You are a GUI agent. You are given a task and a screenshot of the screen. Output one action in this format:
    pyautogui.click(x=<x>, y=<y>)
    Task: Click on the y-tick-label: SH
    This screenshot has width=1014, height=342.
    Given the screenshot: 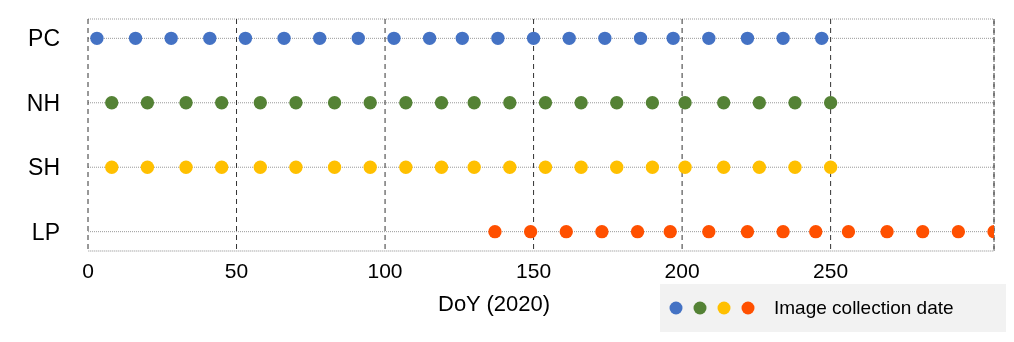 What is the action you would take?
    pyautogui.click(x=44, y=167)
    